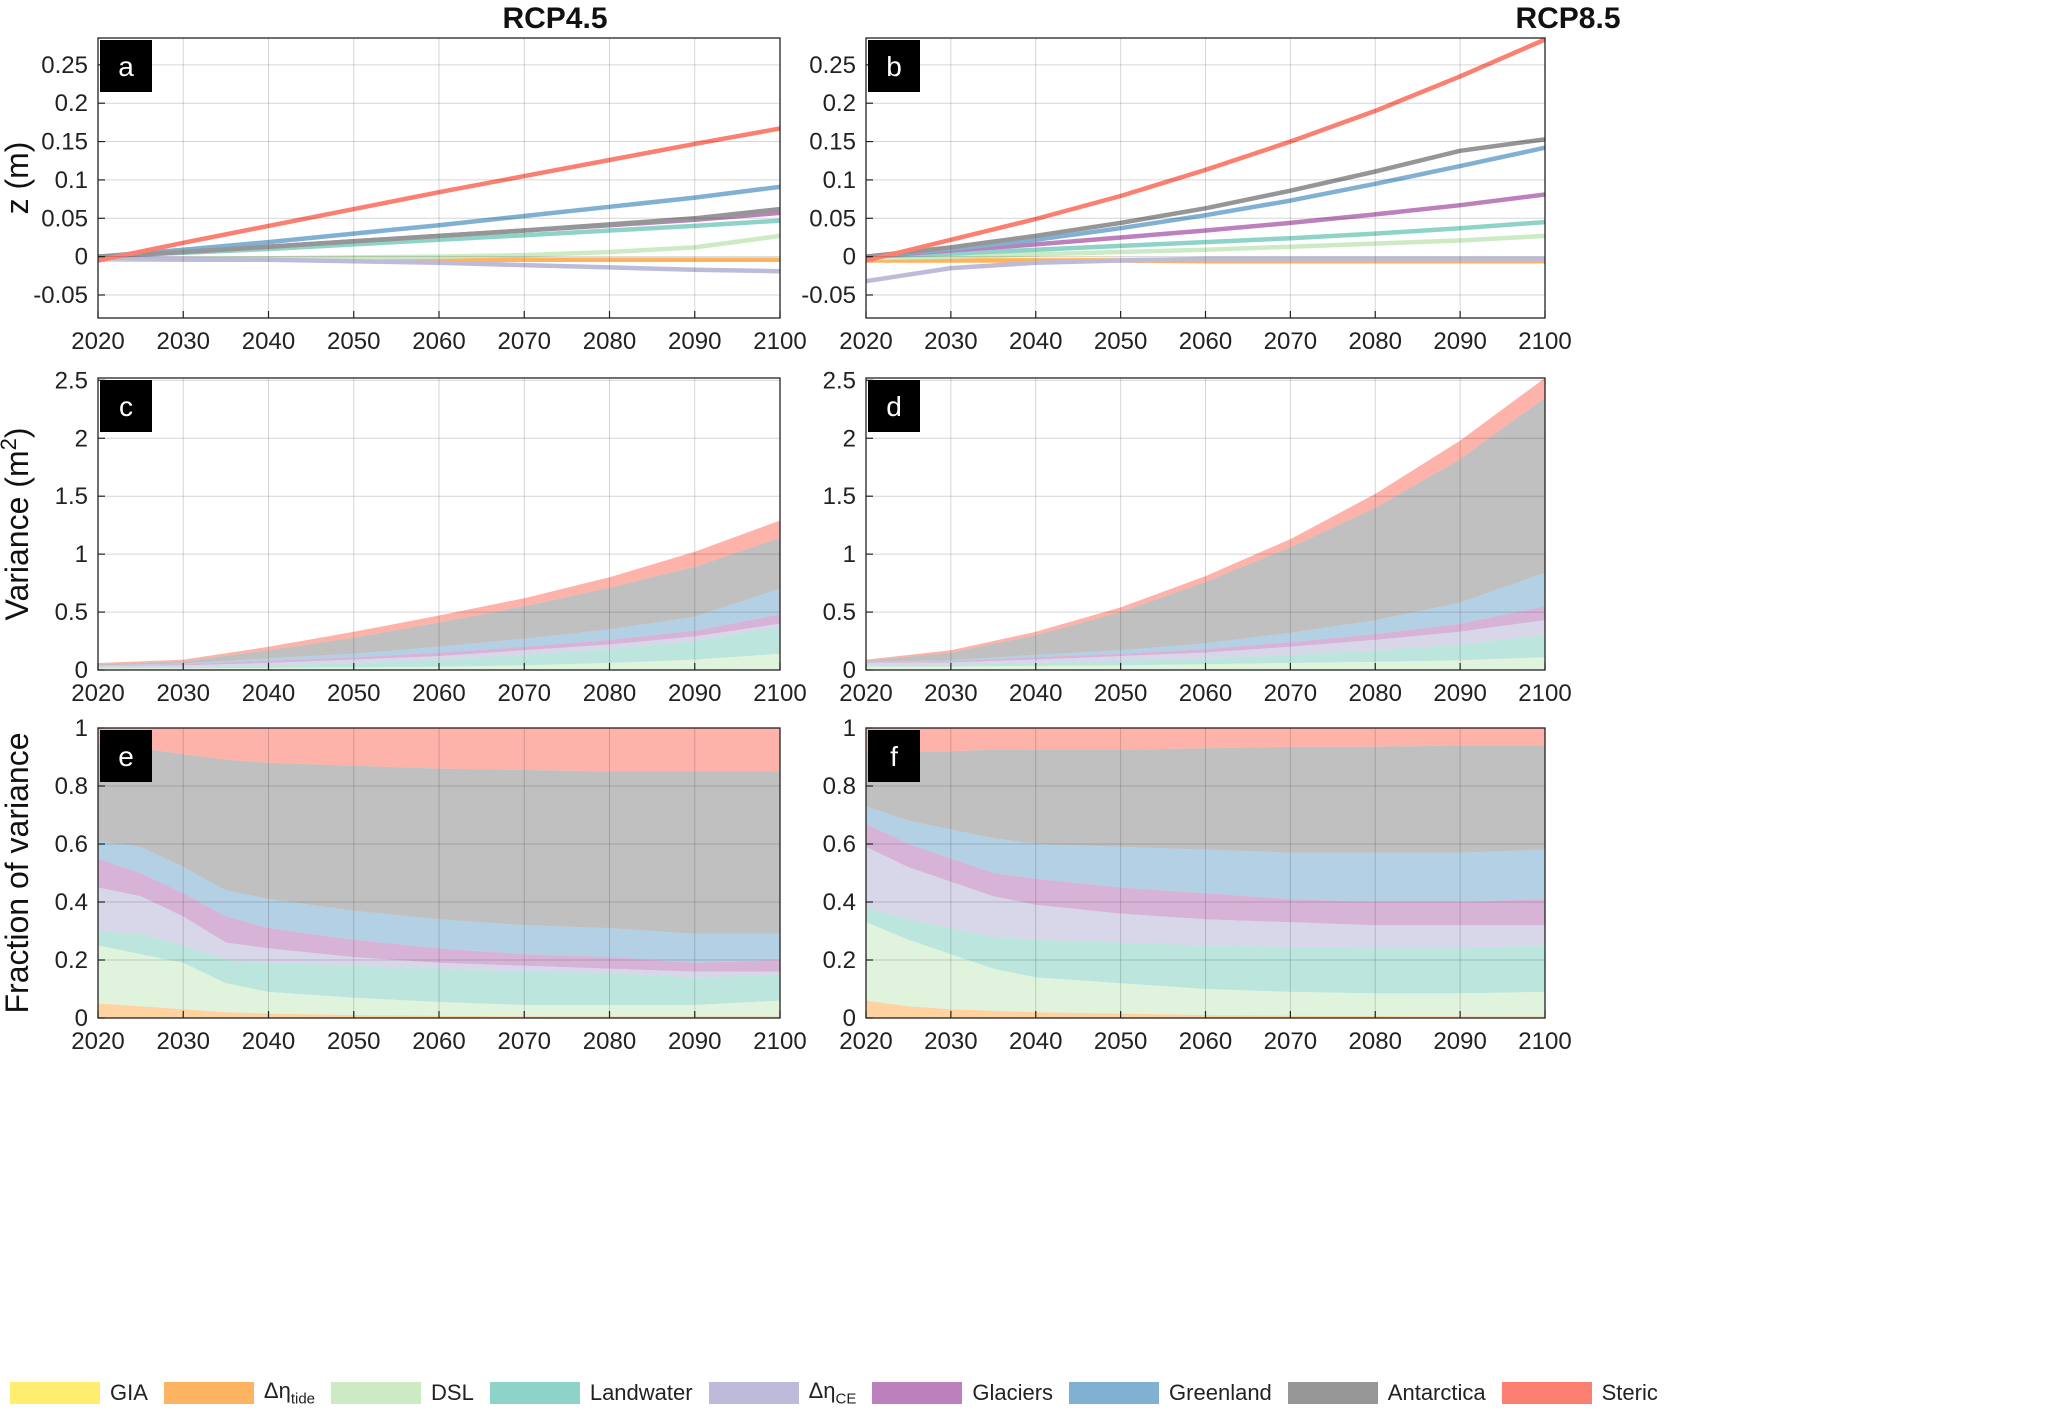 The width and height of the screenshot is (2067, 1412). What do you see at coordinates (839, 786) in the screenshot?
I see `ytick-label-f-4: 0.8` at bounding box center [839, 786].